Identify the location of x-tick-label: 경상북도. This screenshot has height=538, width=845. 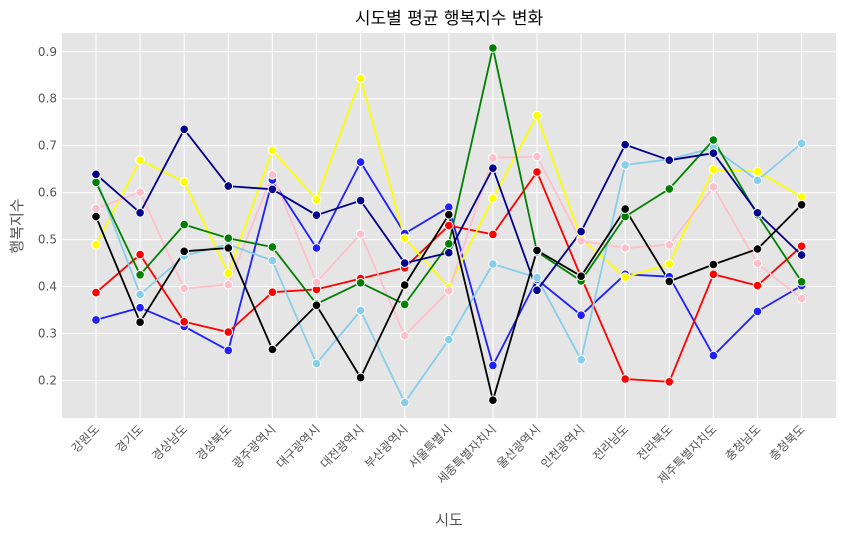
(213, 442).